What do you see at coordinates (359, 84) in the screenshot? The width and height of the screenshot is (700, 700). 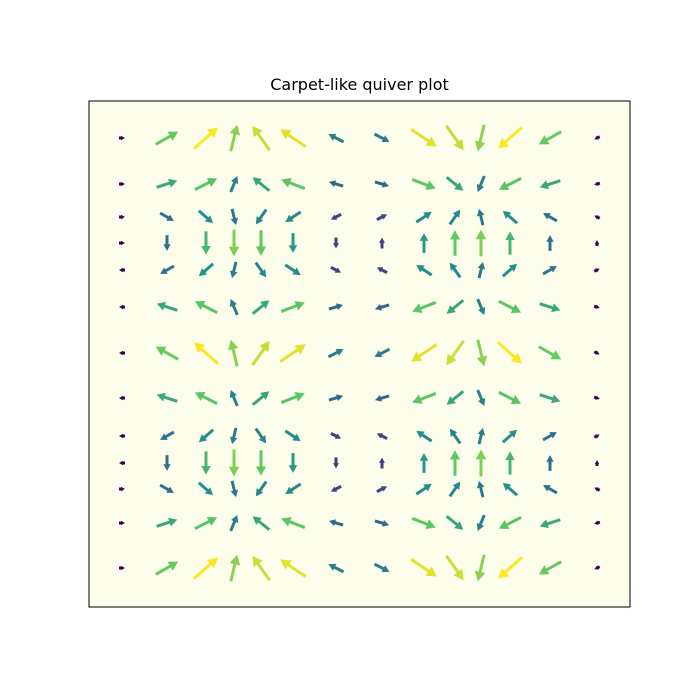 I see `chart-title: Carpet-like quiver plot` at bounding box center [359, 84].